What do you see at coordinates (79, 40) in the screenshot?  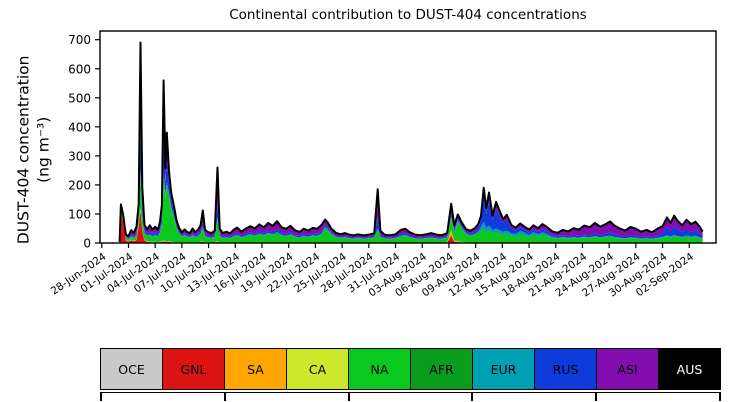 I see `y-tick-label: 700` at bounding box center [79, 40].